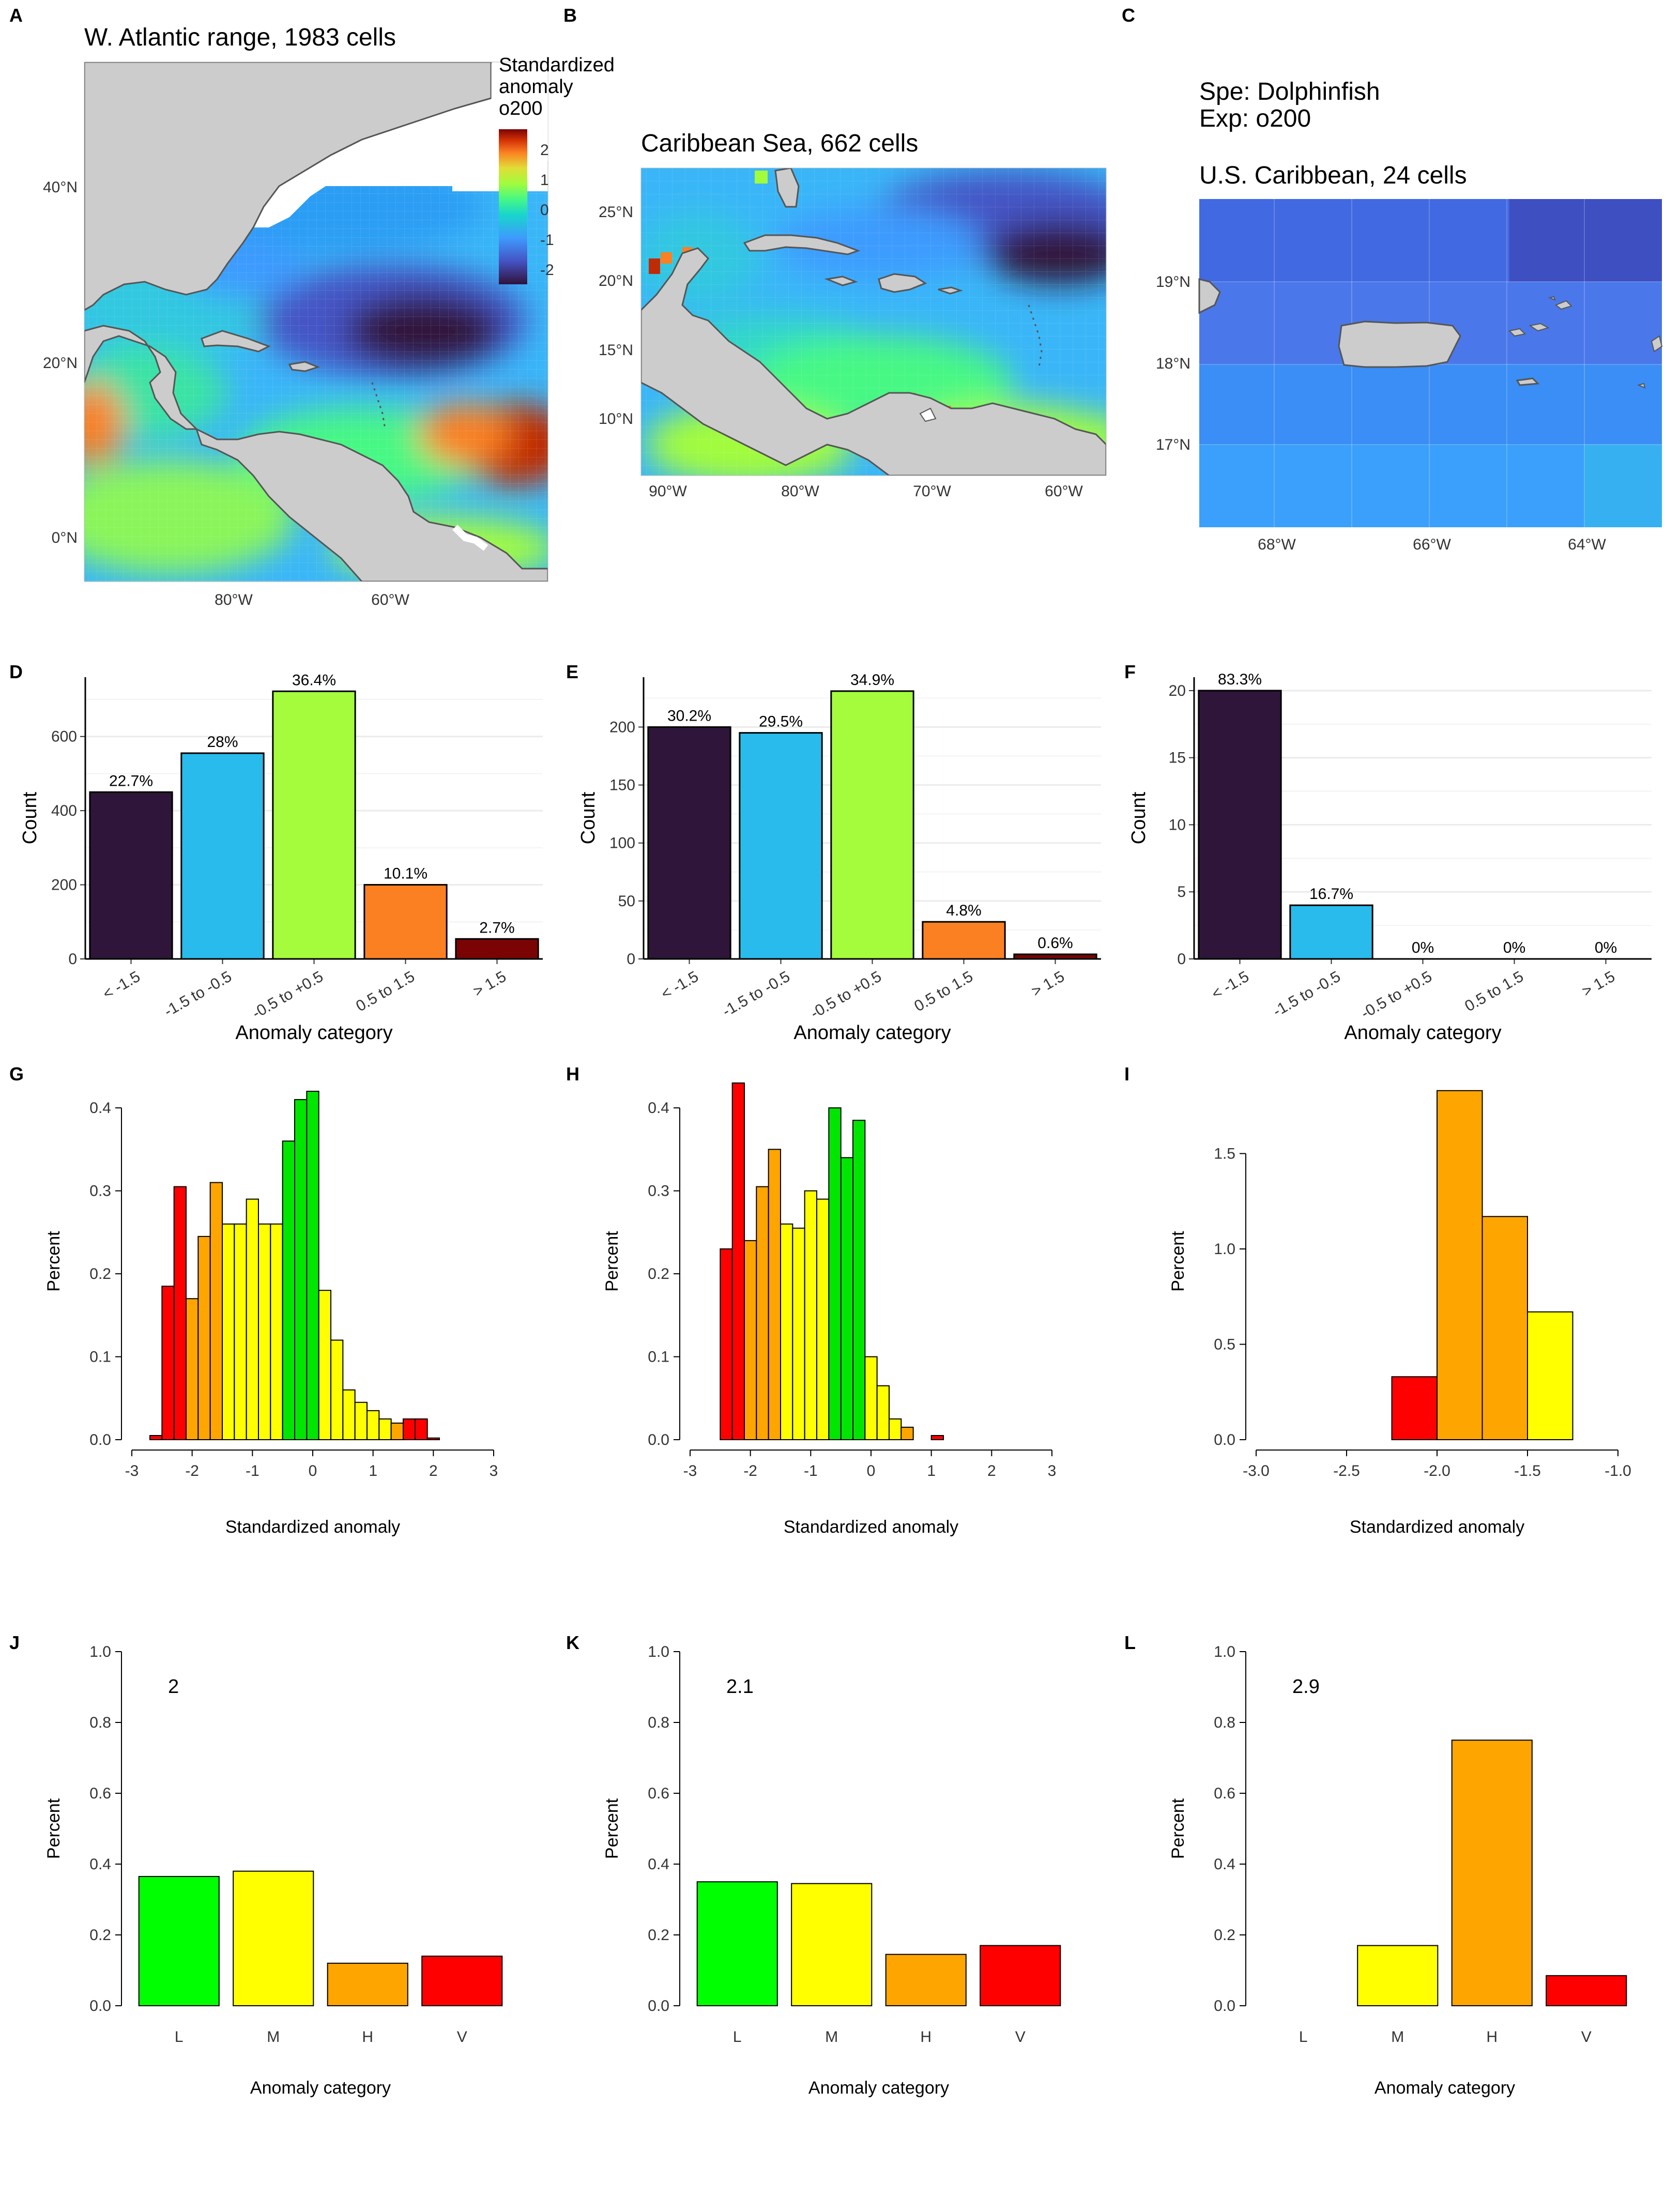 This screenshot has height=2197, width=1680. What do you see at coordinates (513, 207) in the screenshot?
I see `legend-colorbar` at bounding box center [513, 207].